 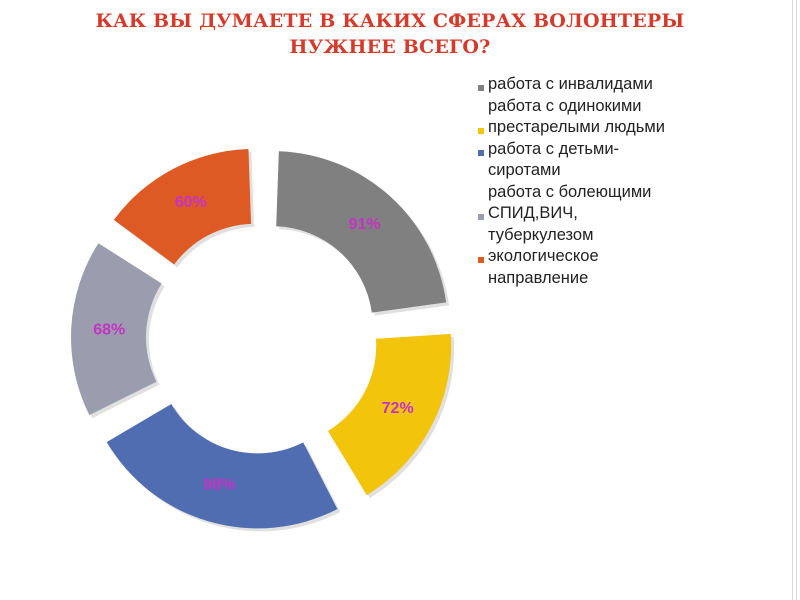 I want to click on legend-label-1: работа с инвалидами, so click(x=570, y=84).